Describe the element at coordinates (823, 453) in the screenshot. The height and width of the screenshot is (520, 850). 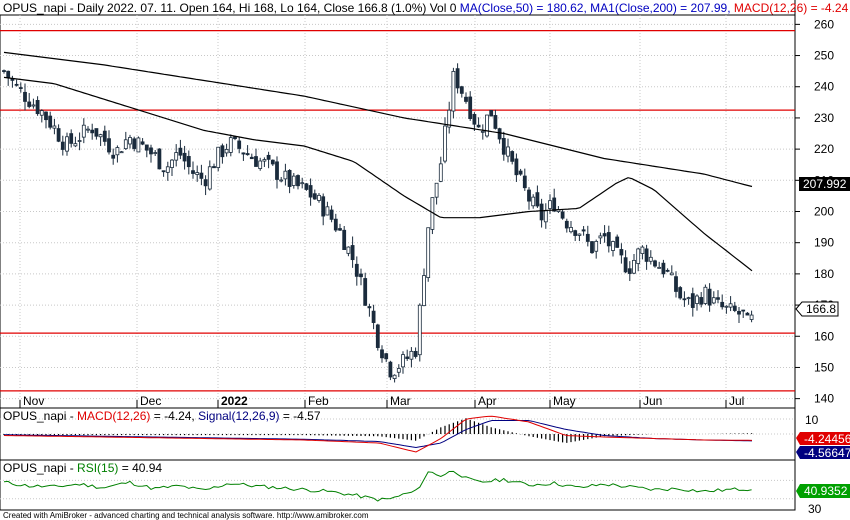
I see `signal-value-tag: -4.56647` at that location.